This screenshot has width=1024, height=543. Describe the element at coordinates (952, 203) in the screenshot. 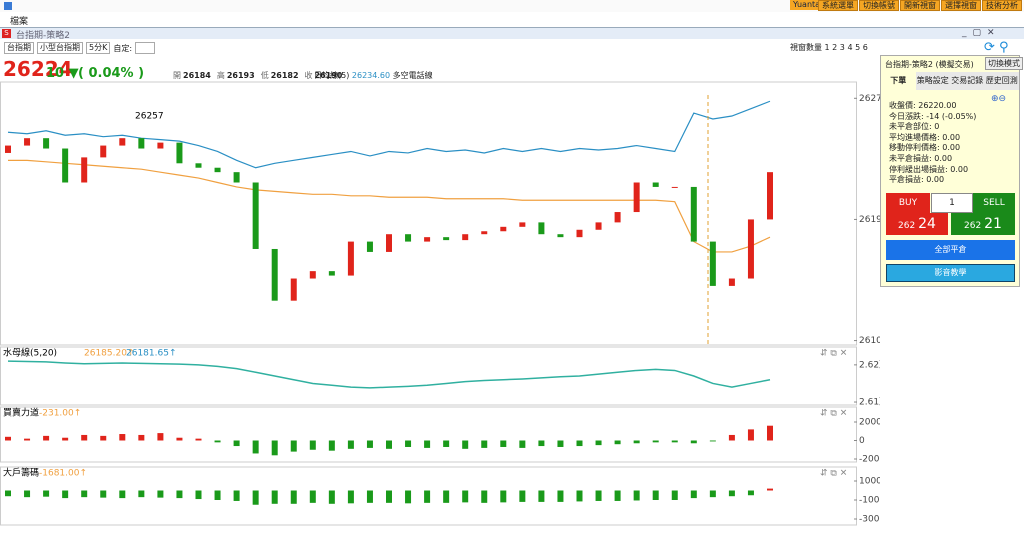

I see `qty: 1` at that location.